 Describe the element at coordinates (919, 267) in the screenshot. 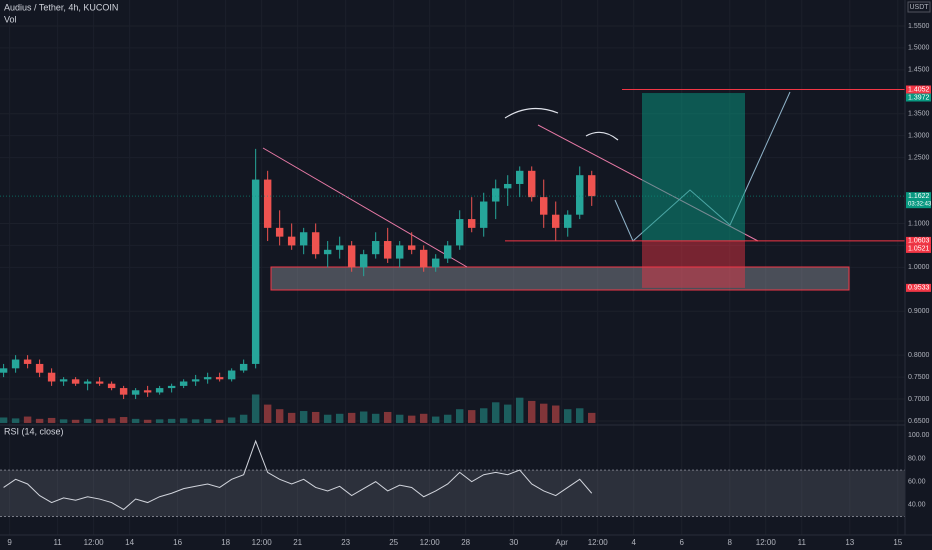

I see `y-tick-label: 1.0000` at that location.